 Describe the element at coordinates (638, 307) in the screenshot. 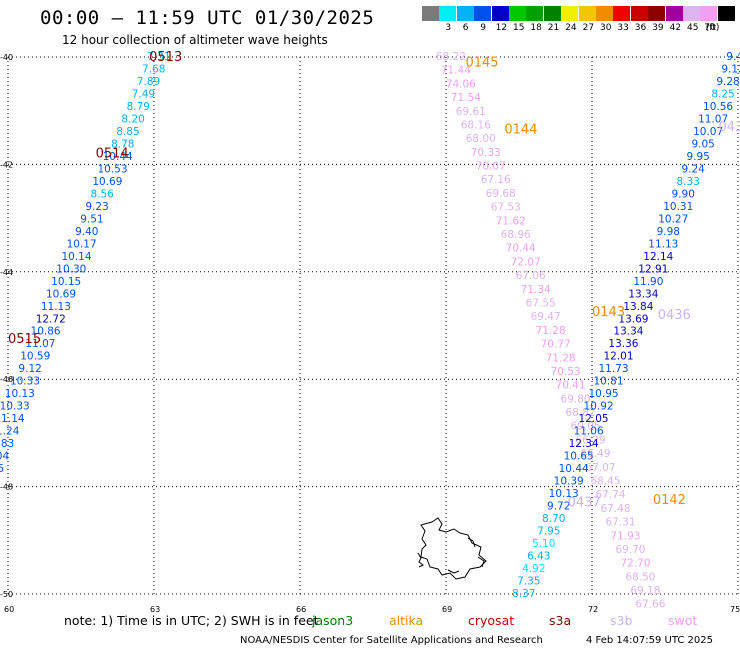

I see `wave-height-value: 13.84` at that location.